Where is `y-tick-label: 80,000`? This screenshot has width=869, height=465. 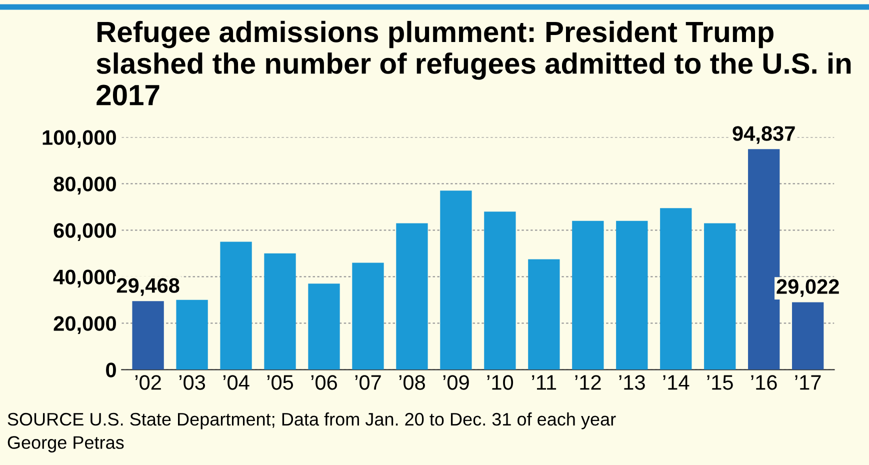
y-tick-label: 80,000 is located at coordinates (85, 185).